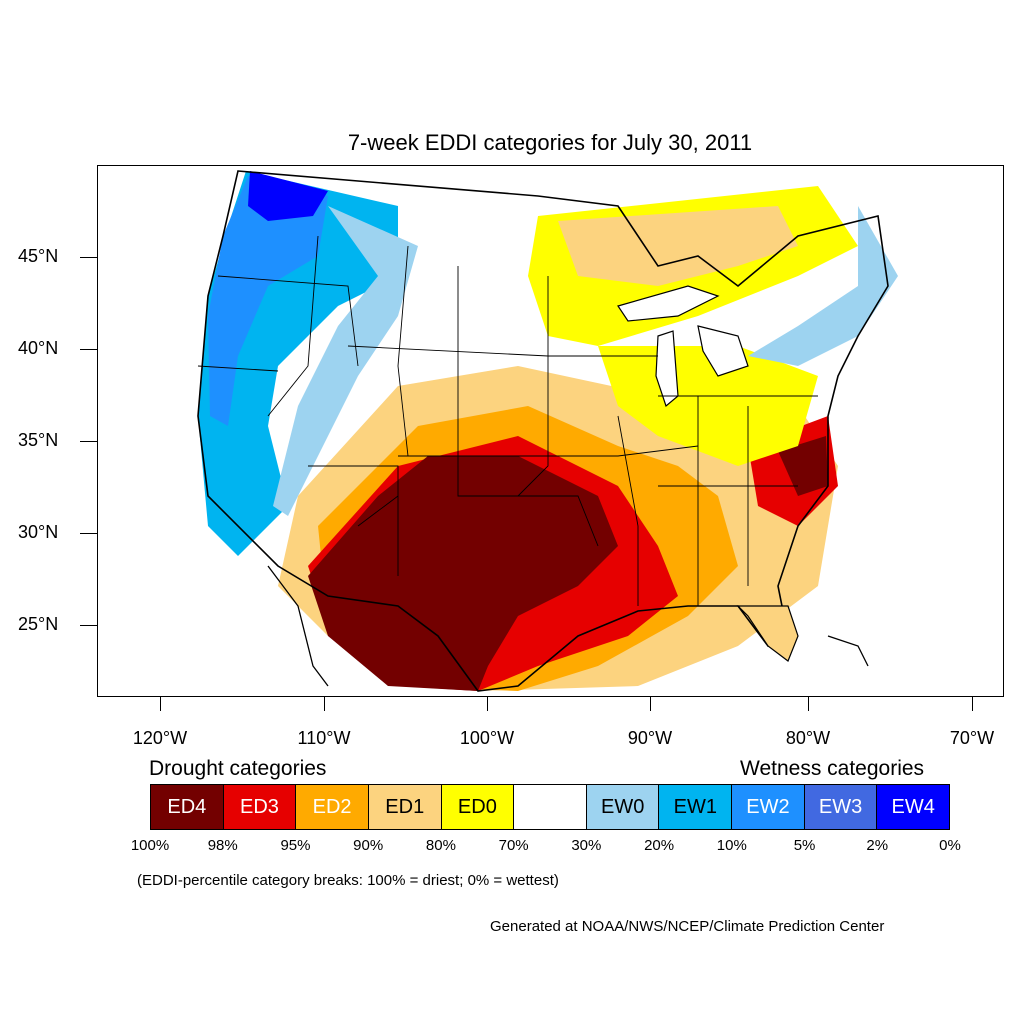 This screenshot has width=1024, height=1024. I want to click on drought-heading: Drought categories, so click(238, 768).